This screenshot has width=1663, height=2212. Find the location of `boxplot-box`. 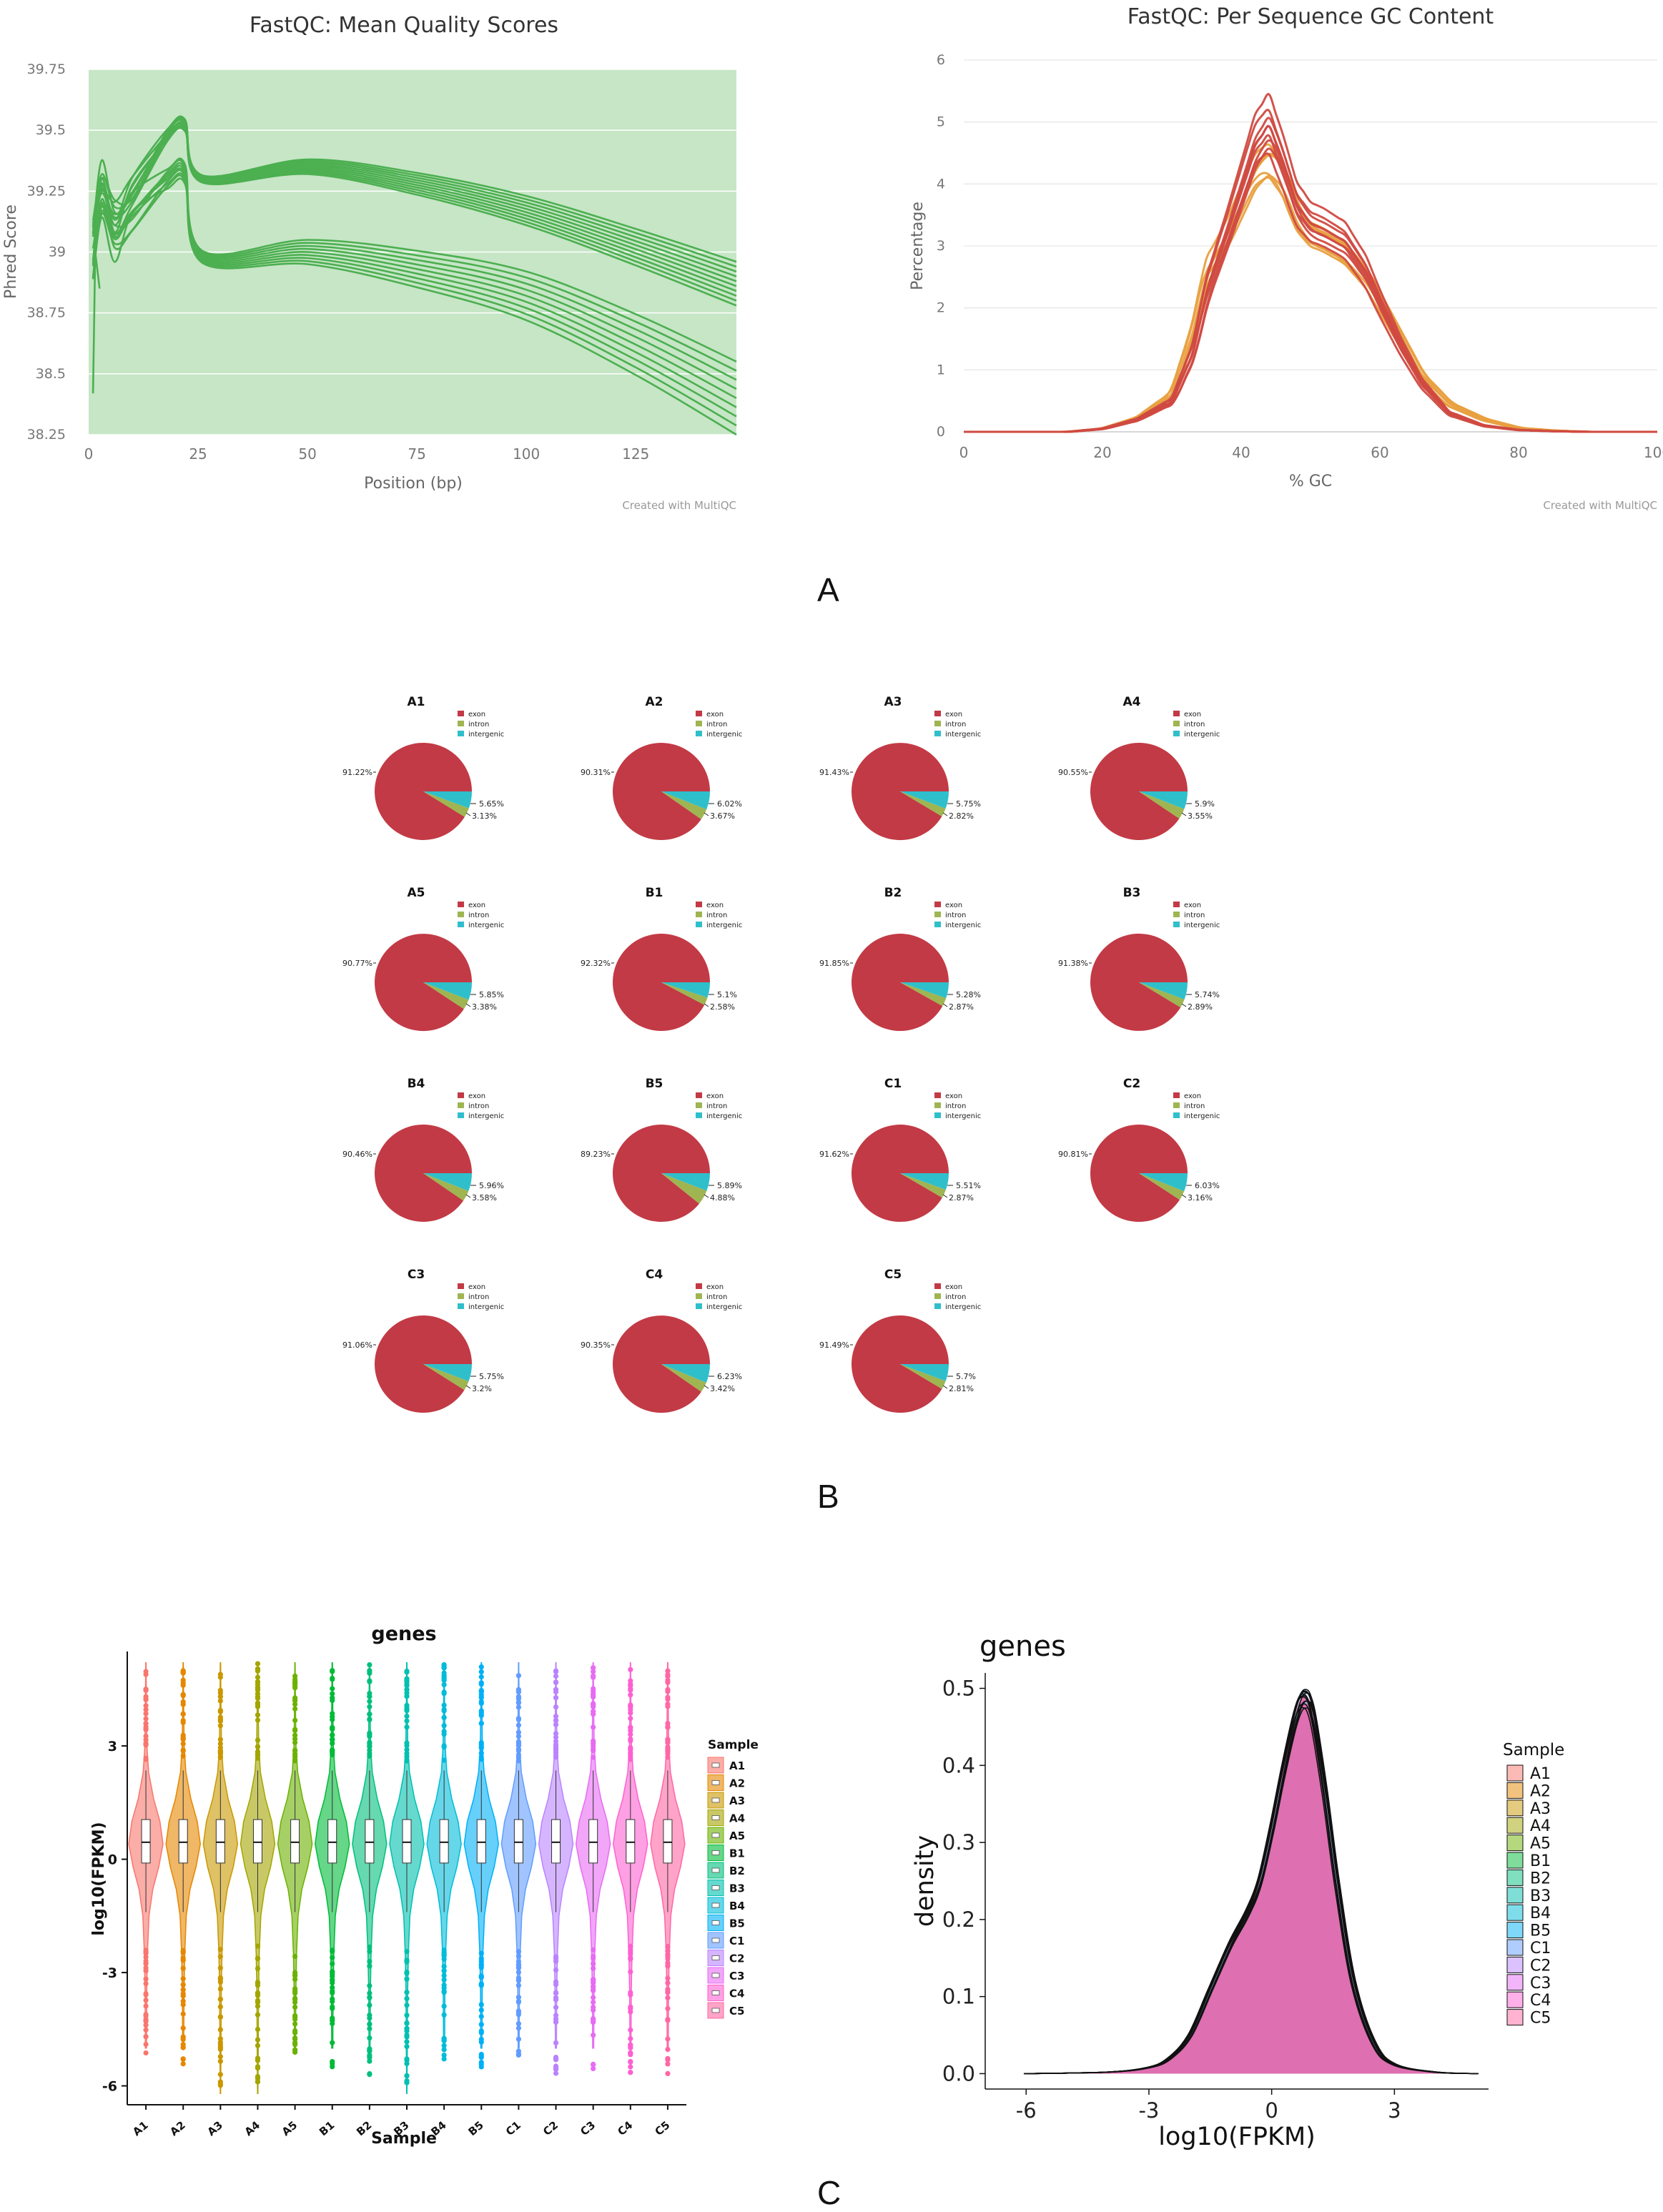

boxplot-box is located at coordinates (407, 1841).